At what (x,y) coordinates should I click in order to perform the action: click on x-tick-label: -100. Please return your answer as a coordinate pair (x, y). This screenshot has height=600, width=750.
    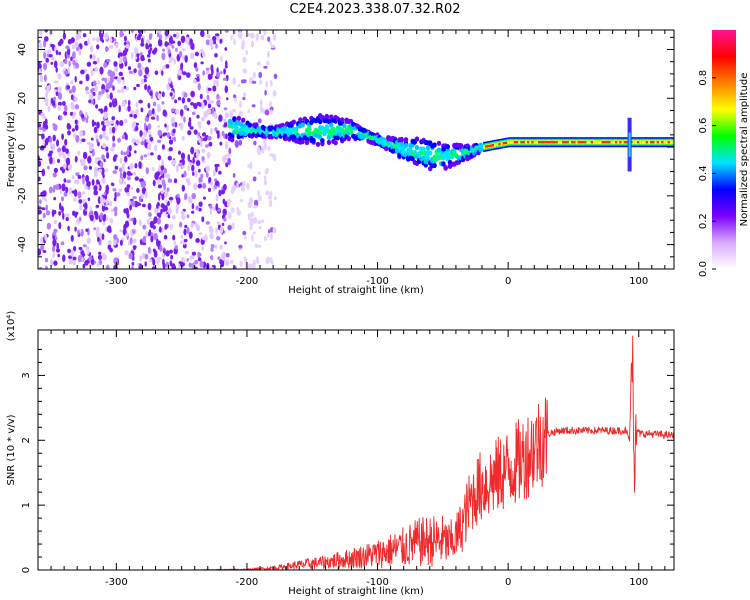
    Looking at the image, I should click on (377, 281).